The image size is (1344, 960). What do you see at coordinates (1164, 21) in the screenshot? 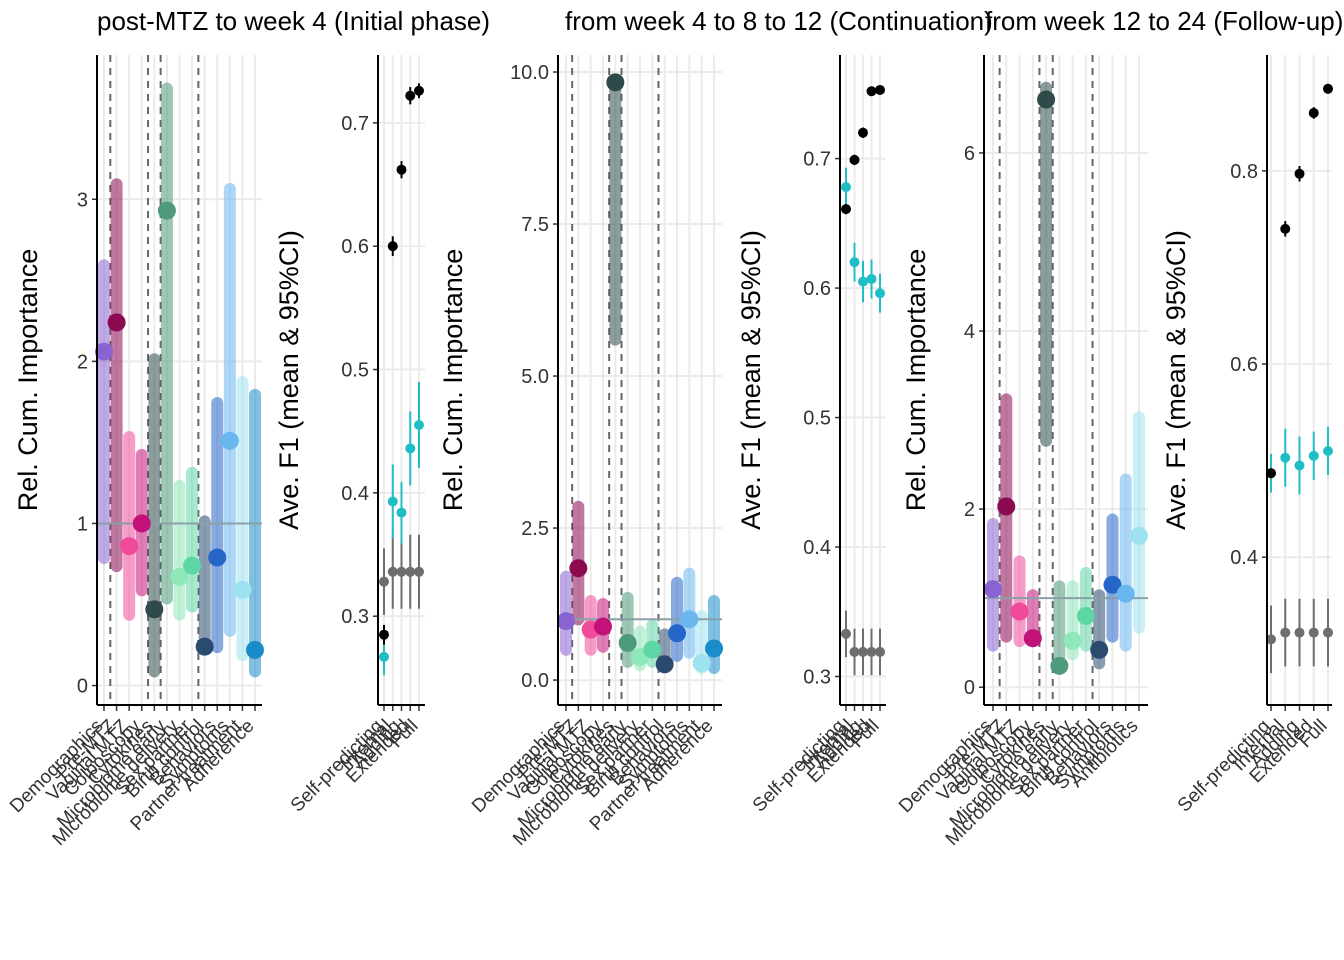
I see `panel-title: from week 12 to 24 (Follow-up)` at bounding box center [1164, 21].